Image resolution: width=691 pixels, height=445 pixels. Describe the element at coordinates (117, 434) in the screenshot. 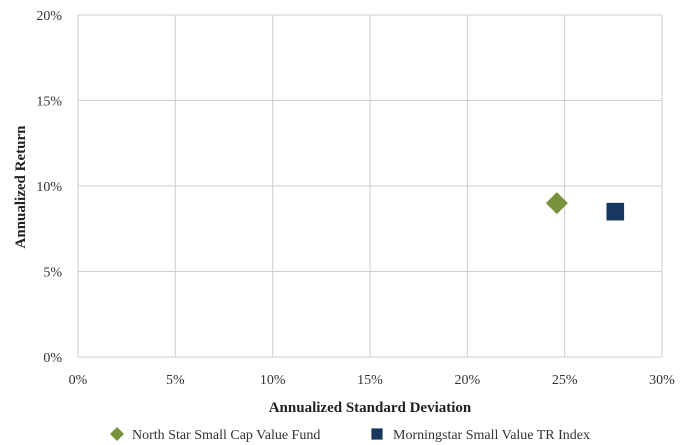

I see `legend-diamond-icon` at that location.